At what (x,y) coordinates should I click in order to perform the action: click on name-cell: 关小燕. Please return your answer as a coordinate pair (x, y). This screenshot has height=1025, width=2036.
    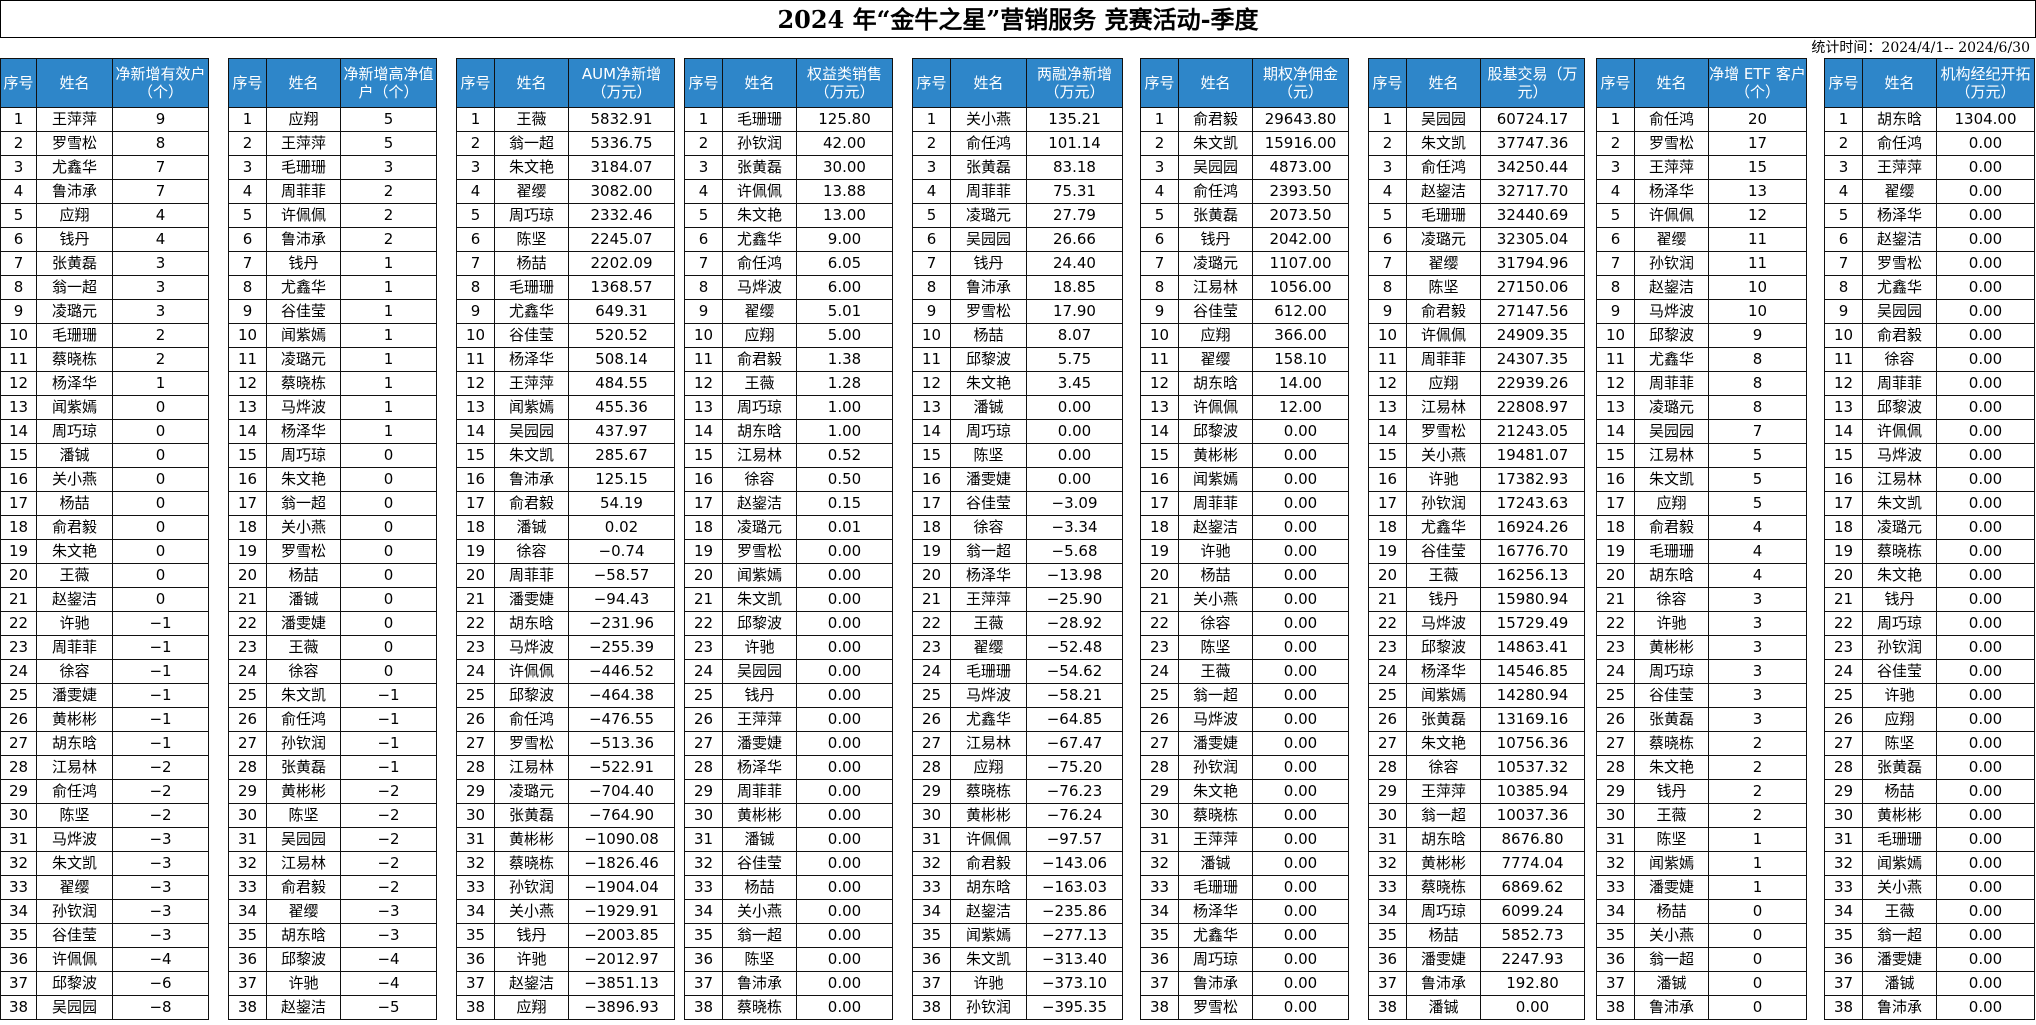
    Looking at the image, I should click on (1671, 935).